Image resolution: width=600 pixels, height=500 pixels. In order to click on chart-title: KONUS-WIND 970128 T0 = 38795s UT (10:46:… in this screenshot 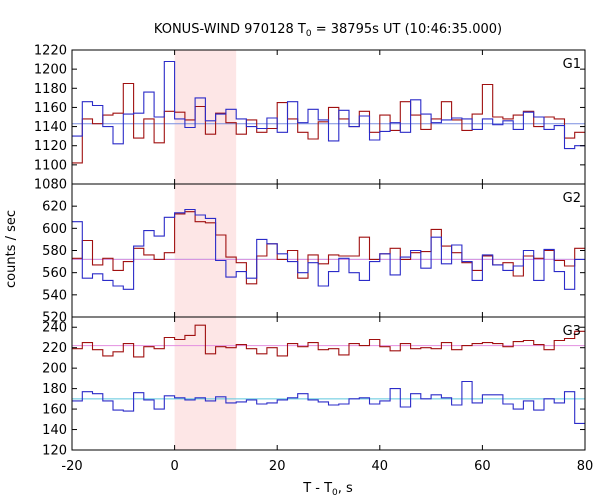, I will do `click(328, 30)`.